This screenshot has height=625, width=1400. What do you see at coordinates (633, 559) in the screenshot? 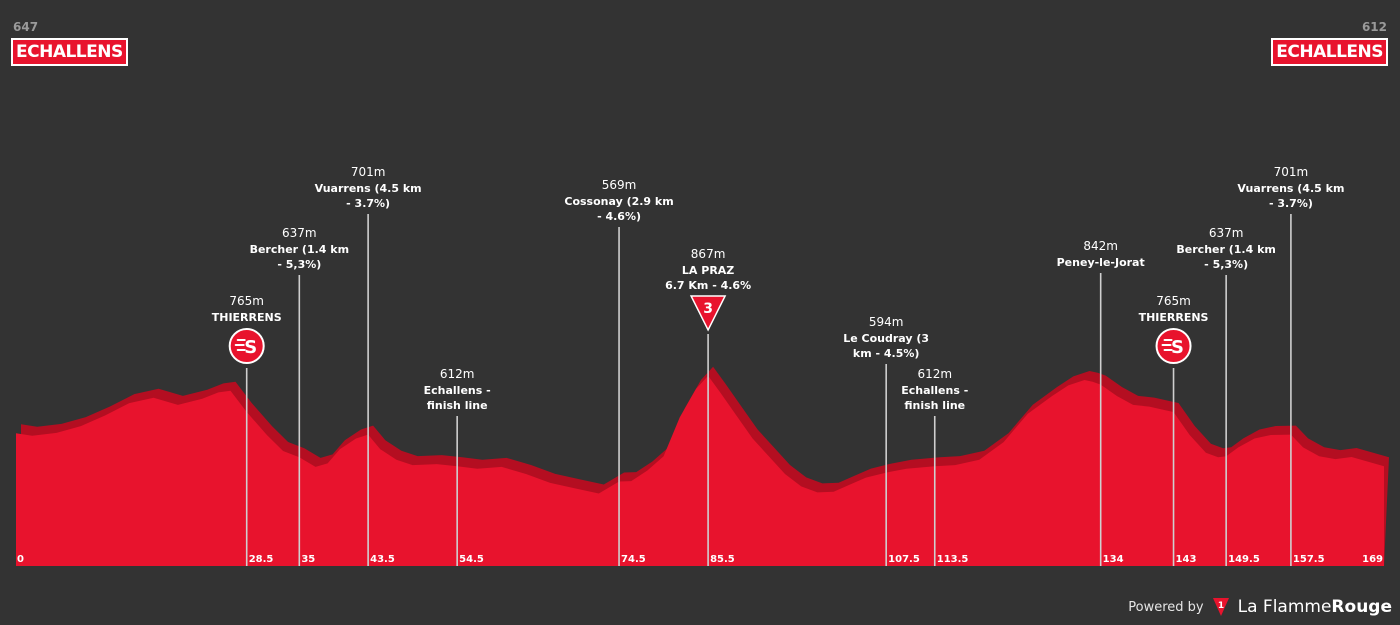
I see `km-tick-label: 74.5` at bounding box center [633, 559].